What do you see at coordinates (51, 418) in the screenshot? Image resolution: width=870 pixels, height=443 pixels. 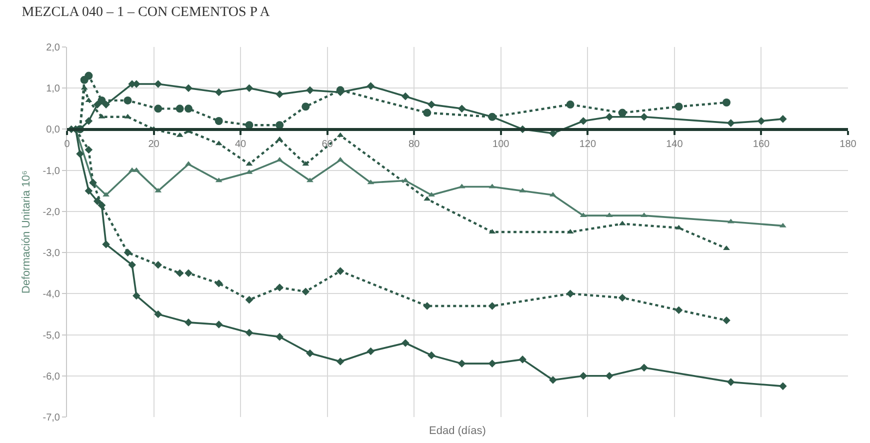 I see `y-tick-label: -7,0` at bounding box center [51, 418].